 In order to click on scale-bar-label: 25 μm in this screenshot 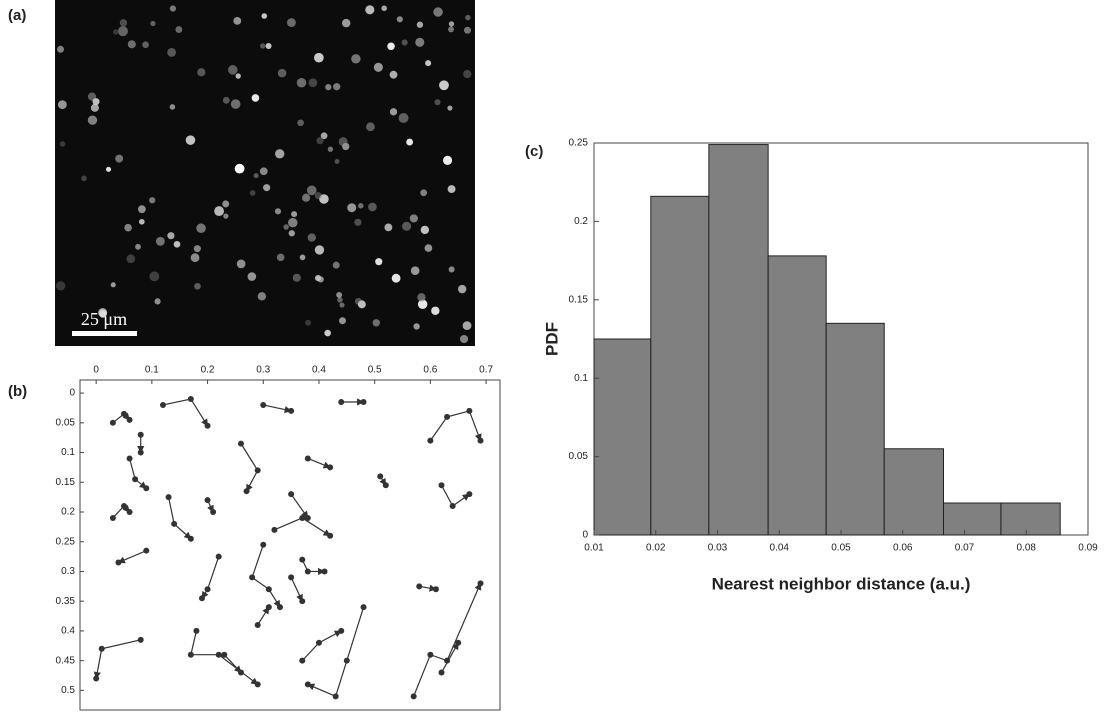, I will do `click(104, 319)`.